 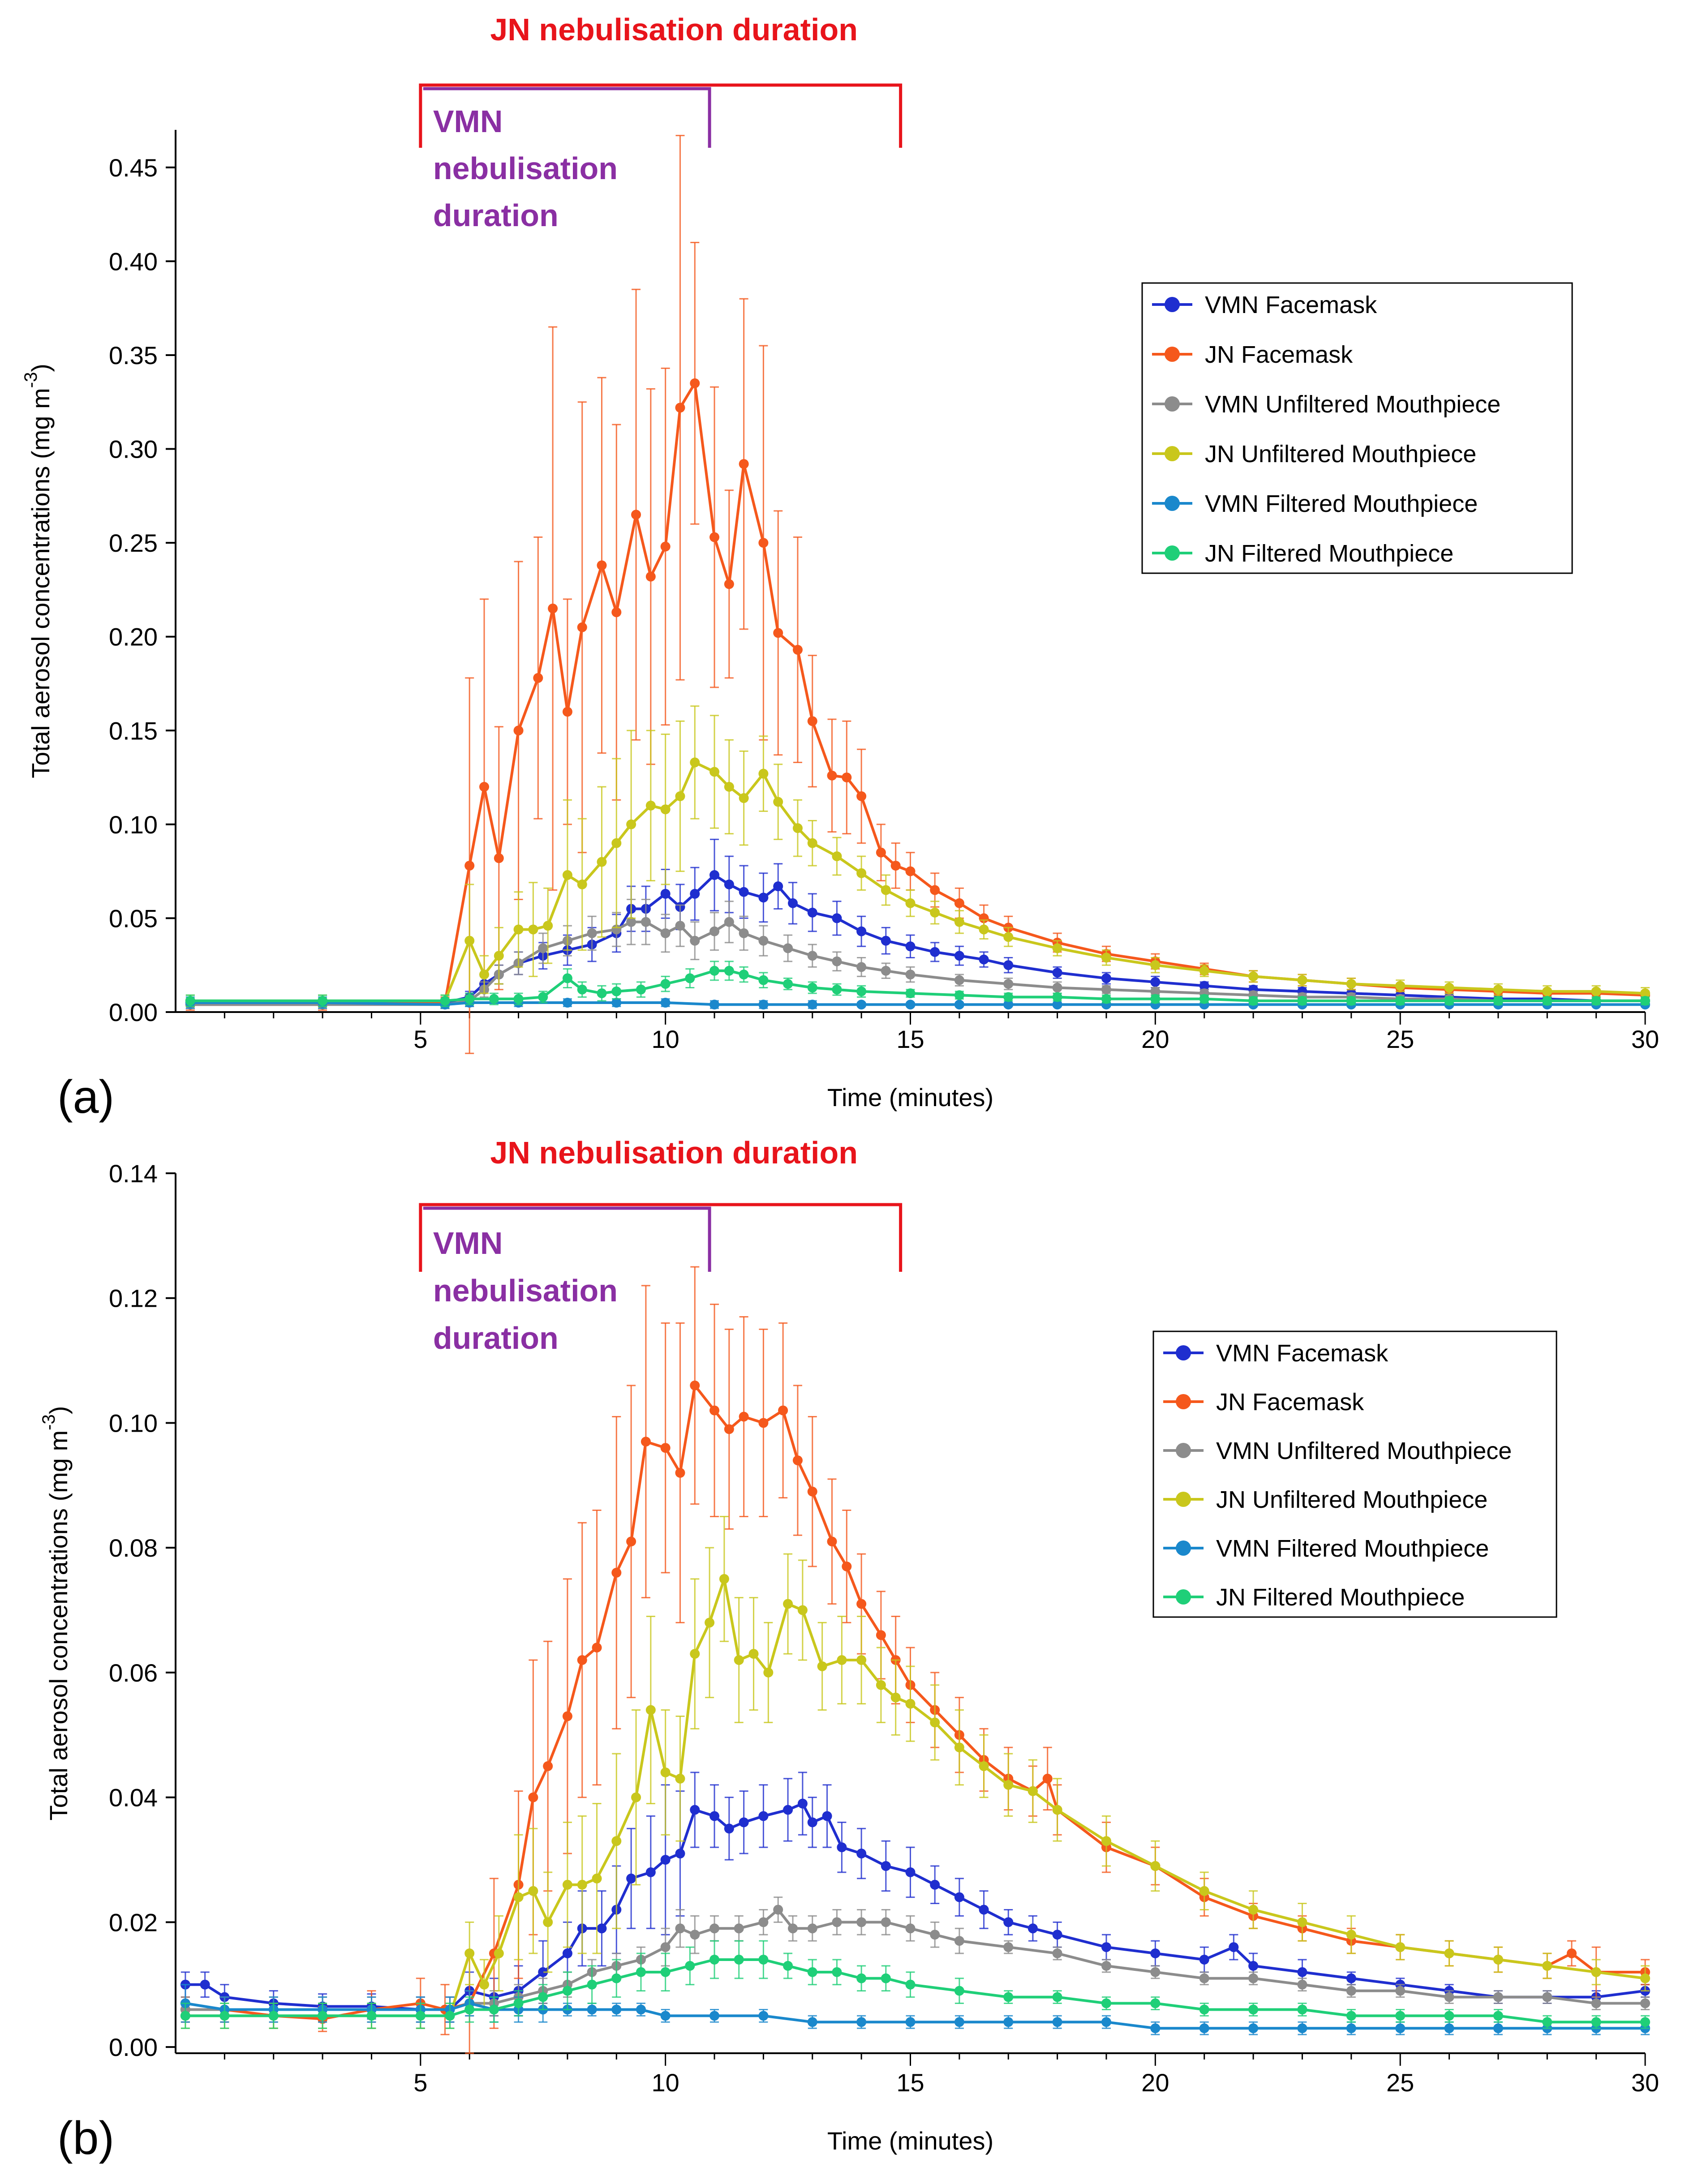 What do you see at coordinates (134, 731) in the screenshot?
I see `y-tick-label: 0.15` at bounding box center [134, 731].